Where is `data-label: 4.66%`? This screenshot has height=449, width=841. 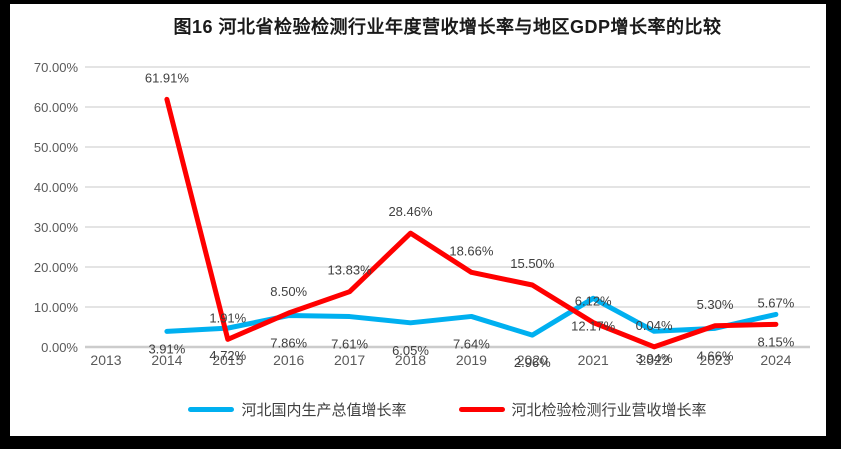 data-label: 4.66% is located at coordinates (715, 355).